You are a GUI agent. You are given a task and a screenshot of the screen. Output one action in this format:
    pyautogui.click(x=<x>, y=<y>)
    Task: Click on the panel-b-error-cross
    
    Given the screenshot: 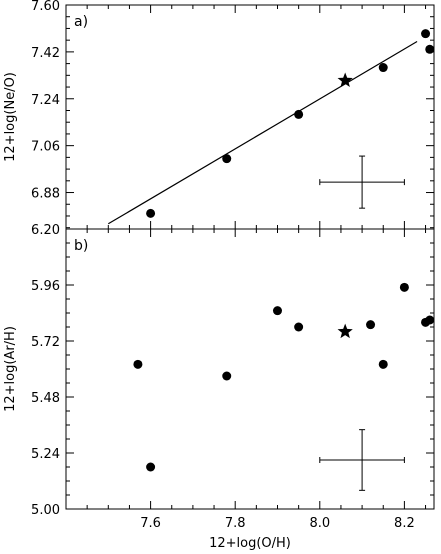 What is the action you would take?
    pyautogui.click(x=362, y=460)
    